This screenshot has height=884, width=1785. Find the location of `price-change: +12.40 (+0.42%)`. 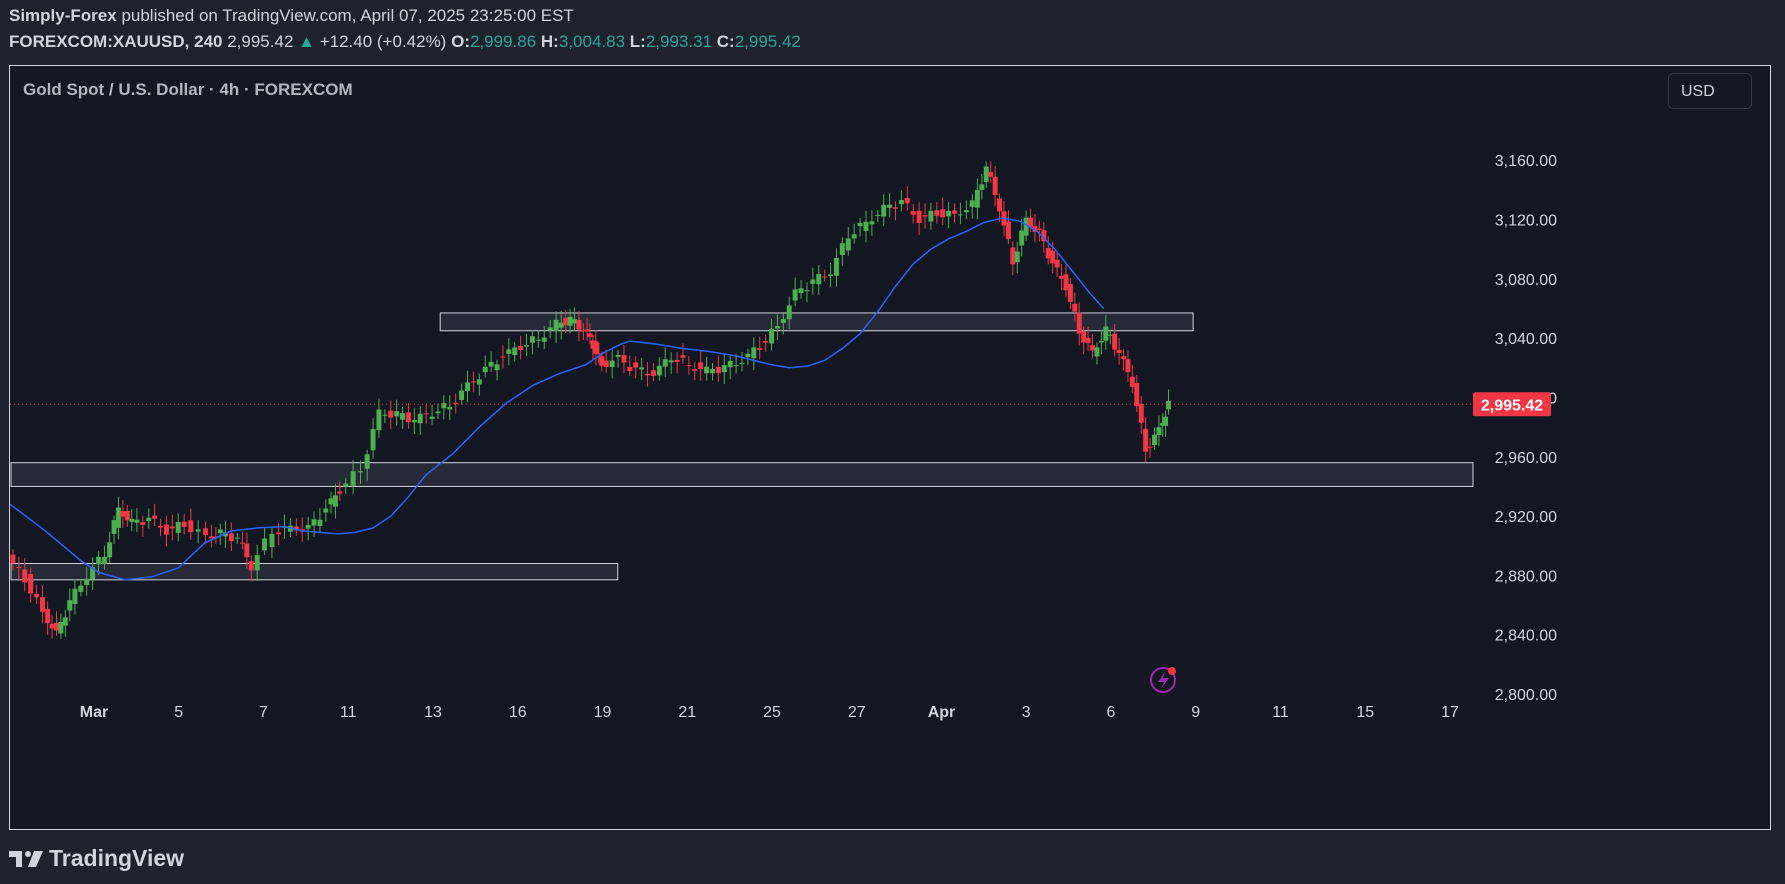

price-change: +12.40 (+0.42%) is located at coordinates (383, 41).